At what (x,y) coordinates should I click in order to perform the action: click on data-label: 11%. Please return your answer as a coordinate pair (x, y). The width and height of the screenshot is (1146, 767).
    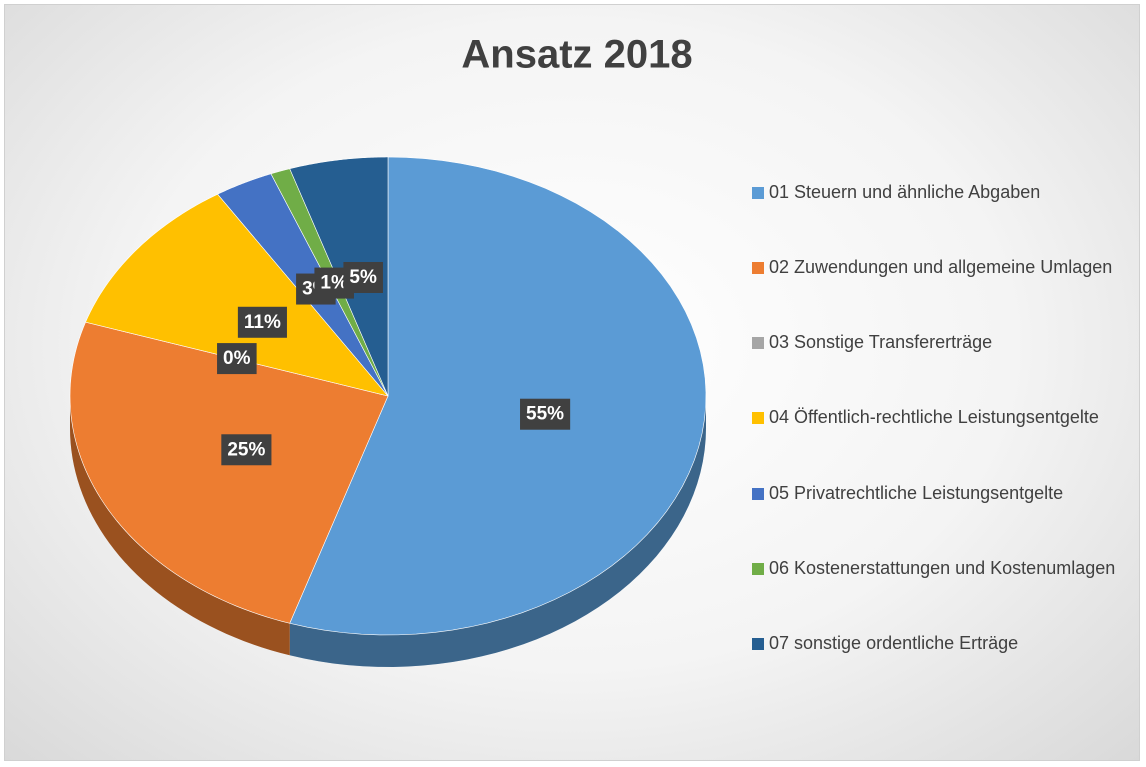
    Looking at the image, I should click on (262, 322).